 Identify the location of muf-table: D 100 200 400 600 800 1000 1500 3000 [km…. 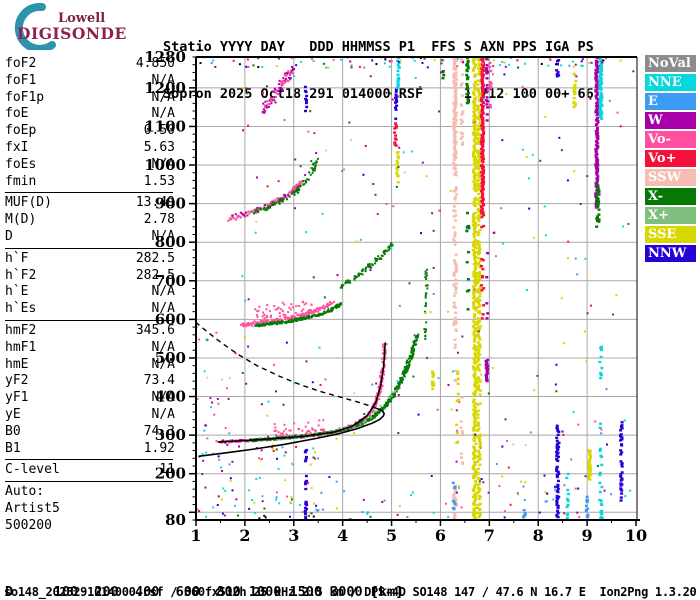
(208, 578).